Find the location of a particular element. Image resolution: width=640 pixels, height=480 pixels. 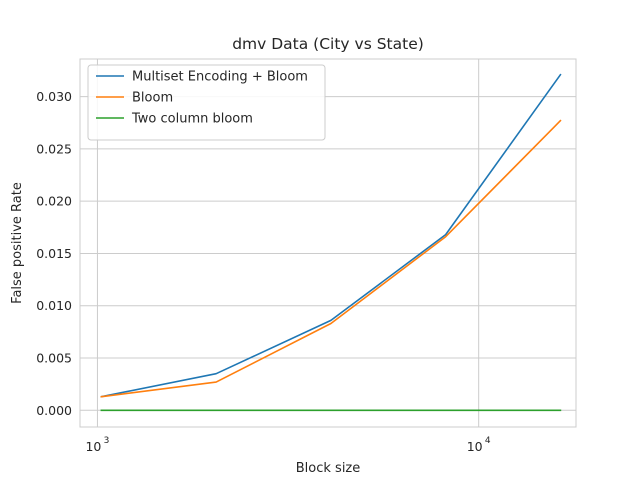

y-tick-label: 0.030 is located at coordinates (54, 96).